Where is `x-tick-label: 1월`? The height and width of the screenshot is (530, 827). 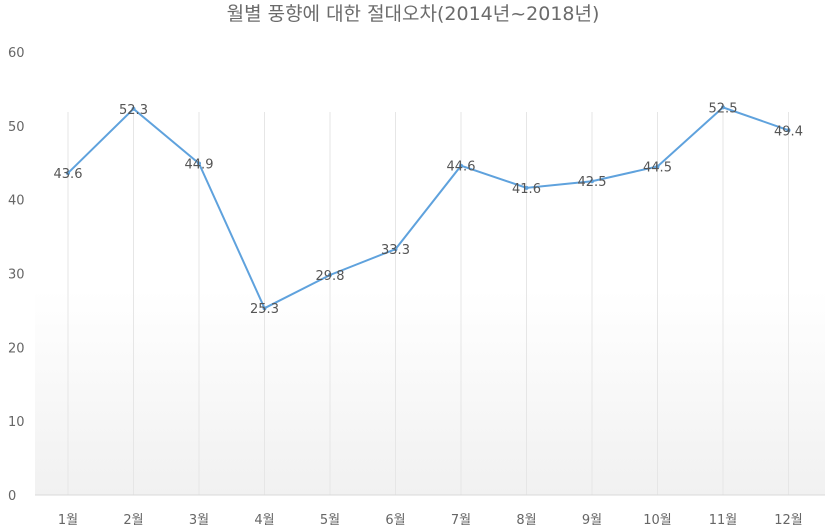
x-tick-label: 1월 is located at coordinates (68, 520).